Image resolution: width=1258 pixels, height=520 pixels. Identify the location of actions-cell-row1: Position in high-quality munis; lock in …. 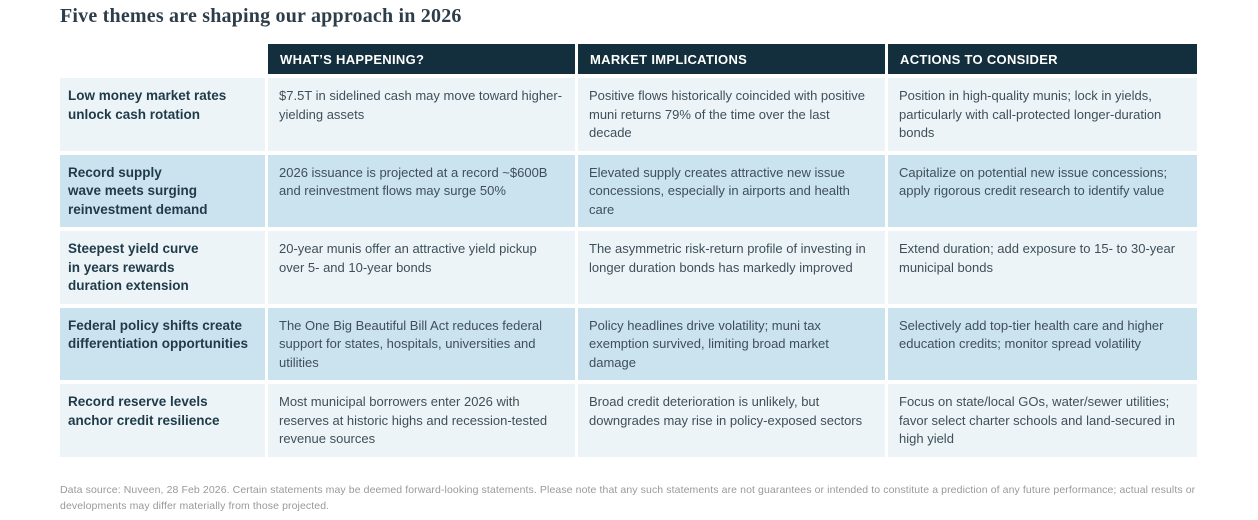
(1042, 114).